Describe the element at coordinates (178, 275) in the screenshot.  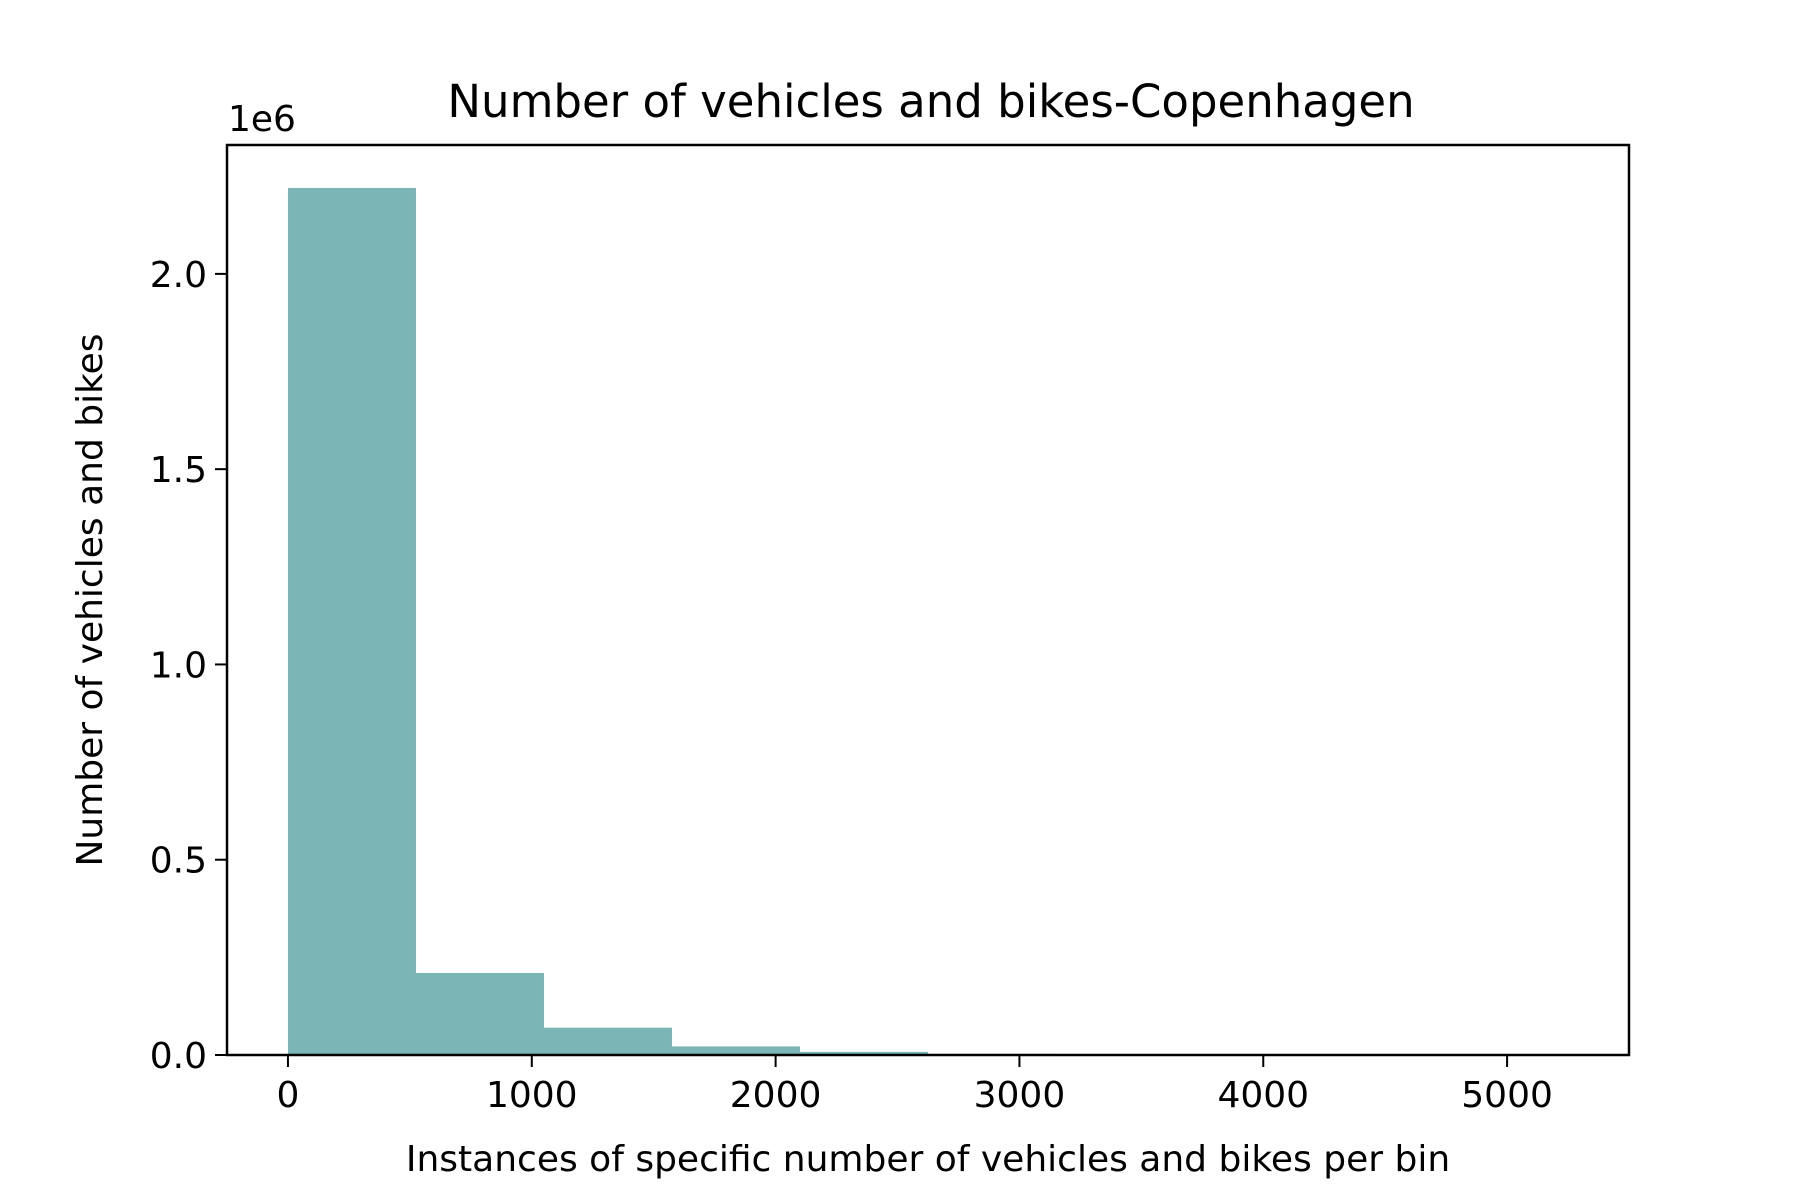
I see `y-tick-label: 2.0` at that location.